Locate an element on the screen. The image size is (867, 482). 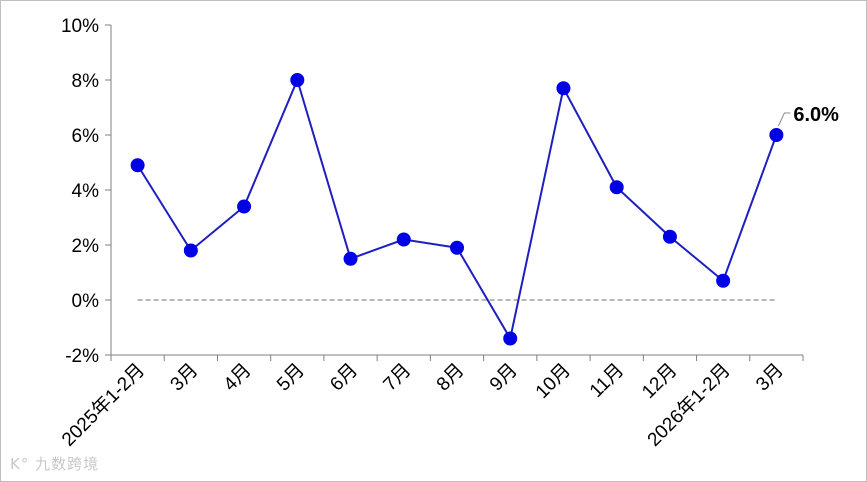
y-tick-label: 10% is located at coordinates (80, 26).